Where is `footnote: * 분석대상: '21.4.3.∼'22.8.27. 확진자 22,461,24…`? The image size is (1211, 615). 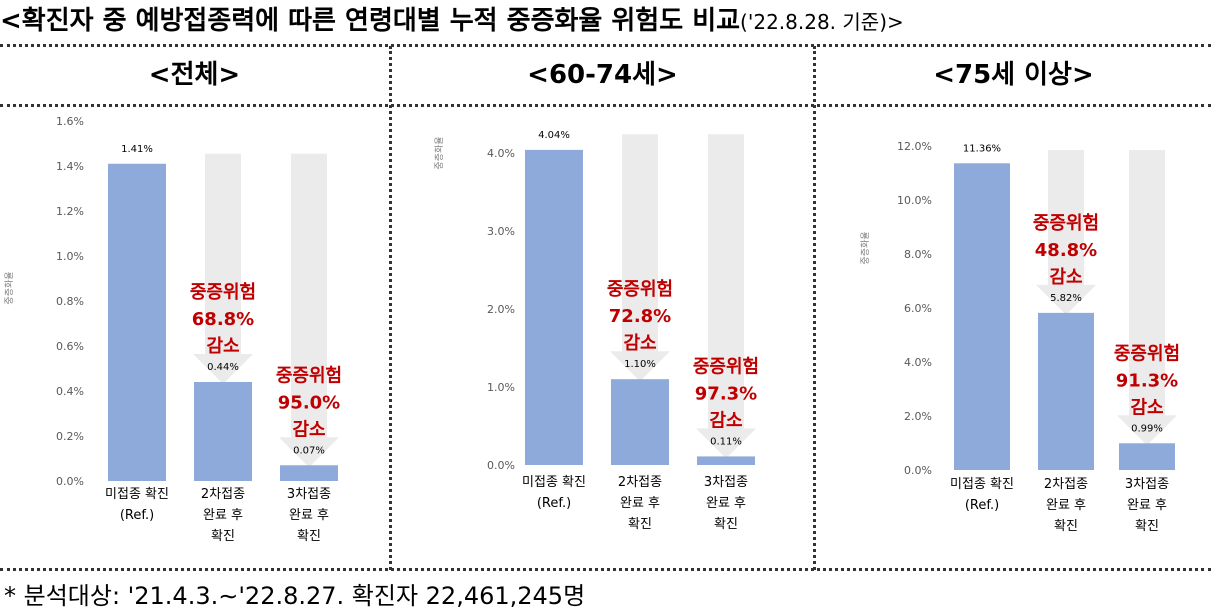 footnote: * 분석대상: '21.4.3.∼'22.8.27. 확진자 22,461,24… is located at coordinates (295, 596).